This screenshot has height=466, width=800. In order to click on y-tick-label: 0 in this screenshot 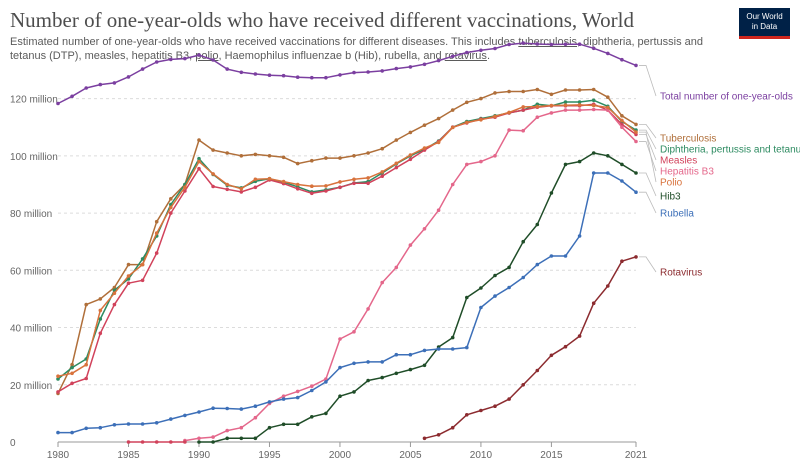, I will do `click(13, 443)`.